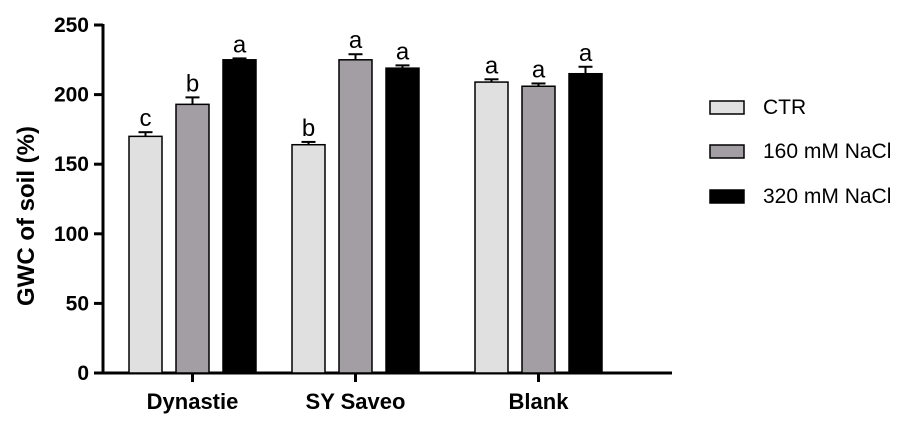 The image size is (913, 422). I want to click on legend: CTR 160 mM NaCl 320 mM NaCl, so click(800, 152).